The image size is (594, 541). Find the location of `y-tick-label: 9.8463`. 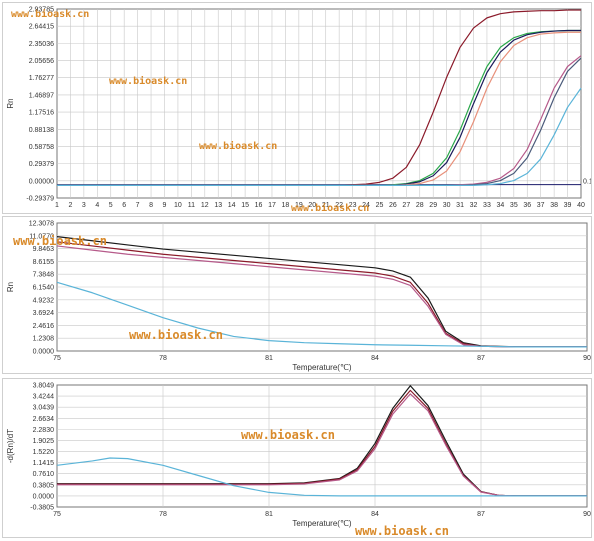

y-tick-label: 9.8463 is located at coordinates (44, 249).